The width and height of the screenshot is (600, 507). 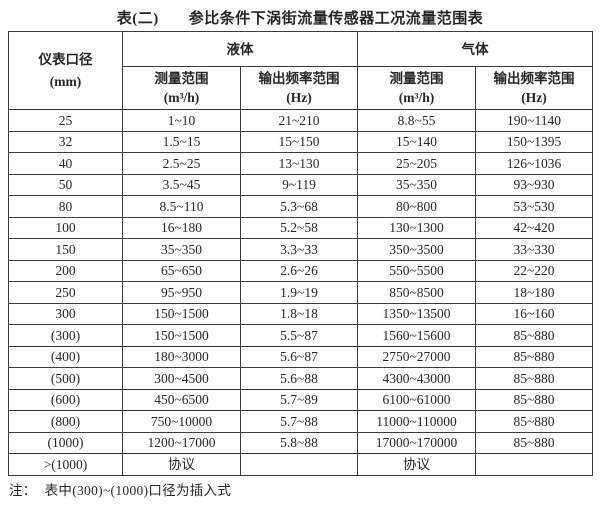 I want to click on value-cell: 126~1036, so click(x=534, y=163).